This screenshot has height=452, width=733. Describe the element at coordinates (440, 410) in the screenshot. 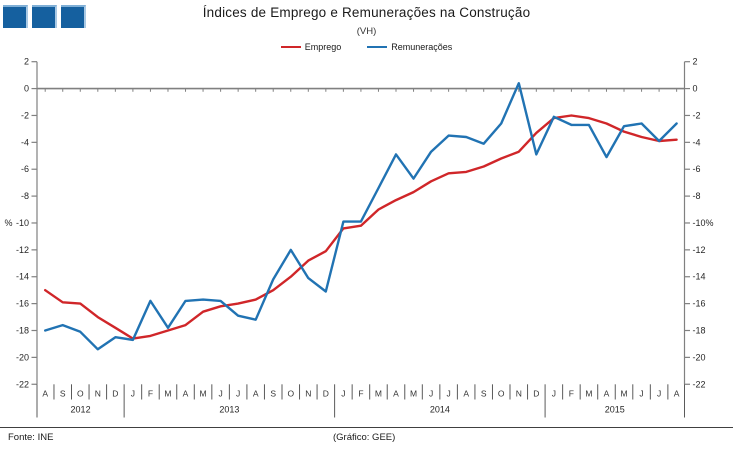

I see `svg-text: 2014` at that location.